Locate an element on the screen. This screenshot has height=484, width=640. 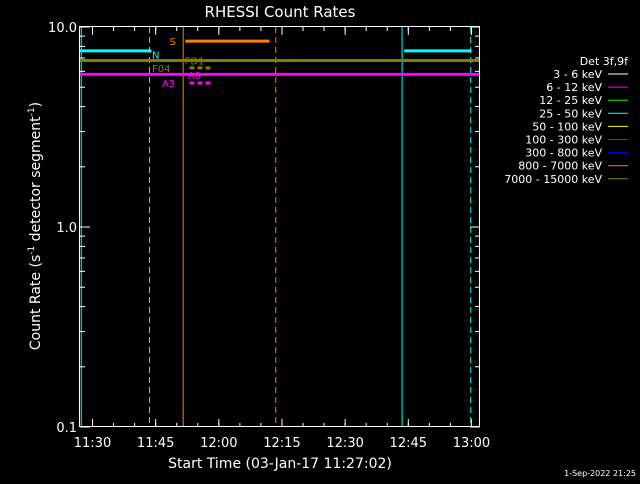
x-tick-label-3: 12:15 is located at coordinates (281, 443).